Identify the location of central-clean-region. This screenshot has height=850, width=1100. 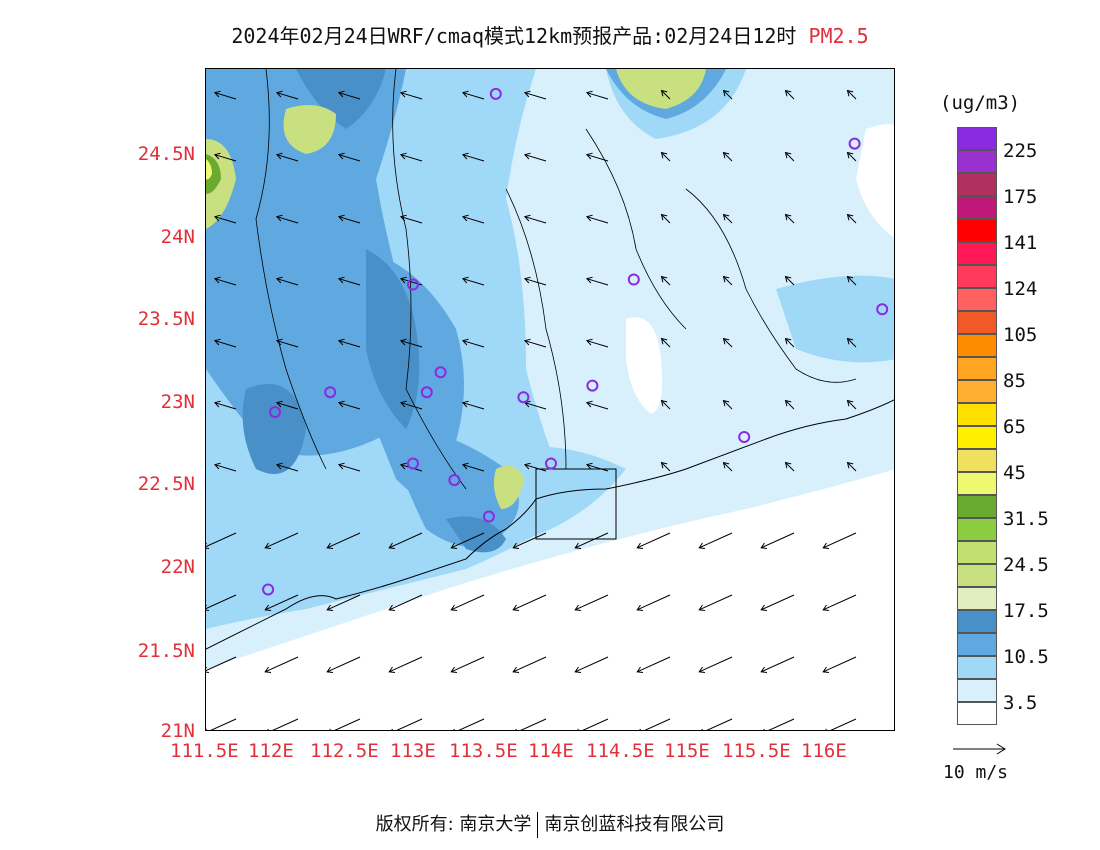
(644, 365).